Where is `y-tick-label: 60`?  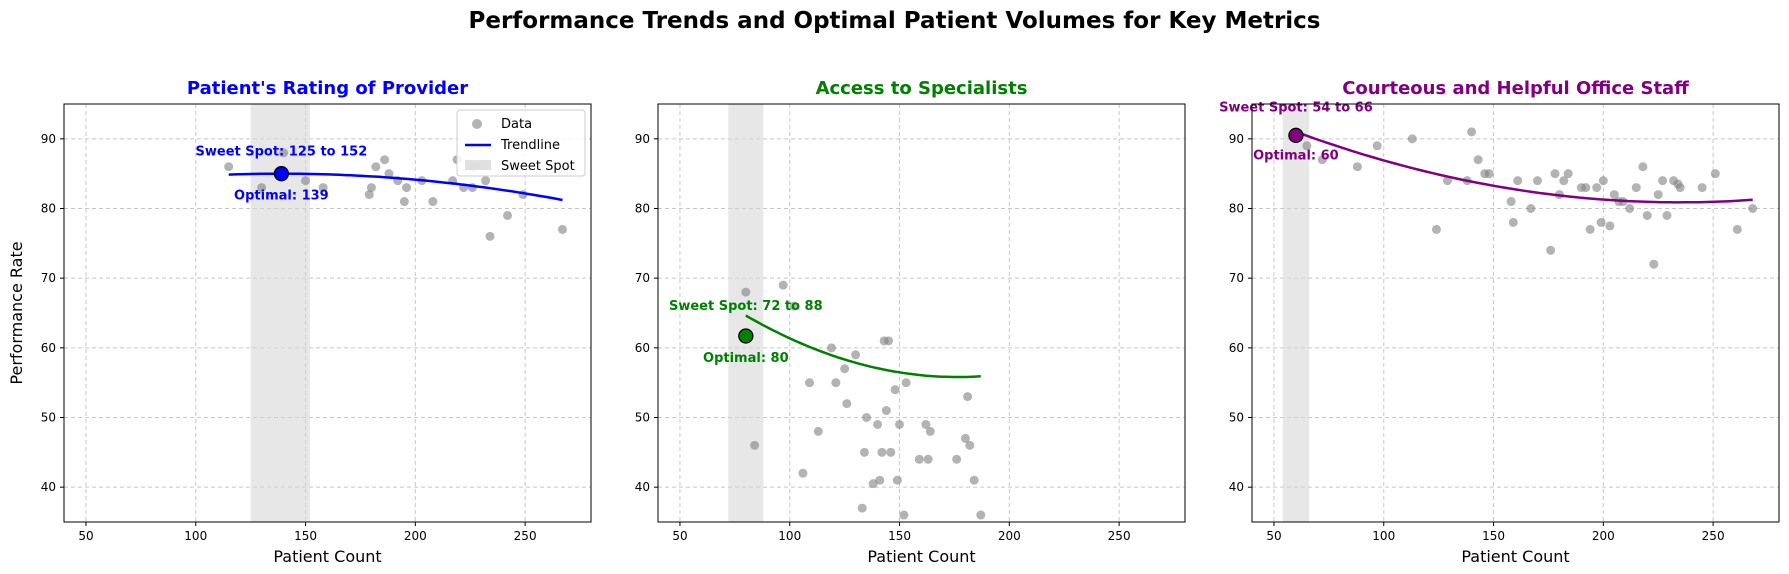
y-tick-label: 60 is located at coordinates (1236, 348).